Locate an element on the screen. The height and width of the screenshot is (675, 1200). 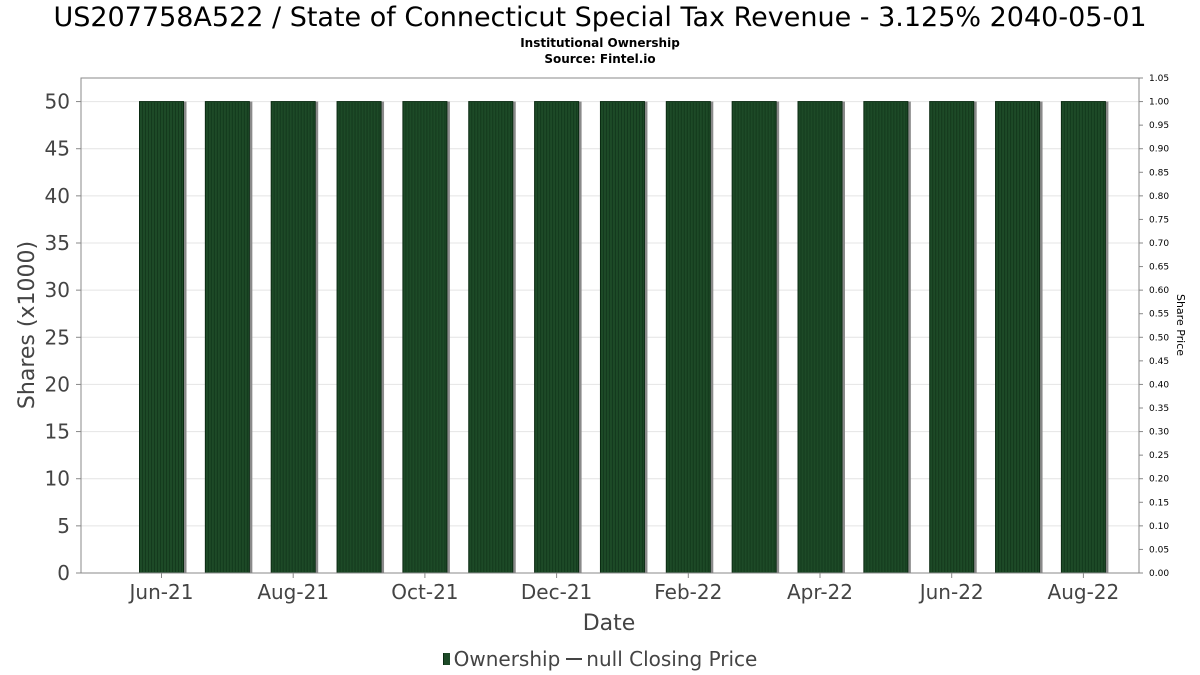
legend: Ownership null Closing Price is located at coordinates (600, 659).